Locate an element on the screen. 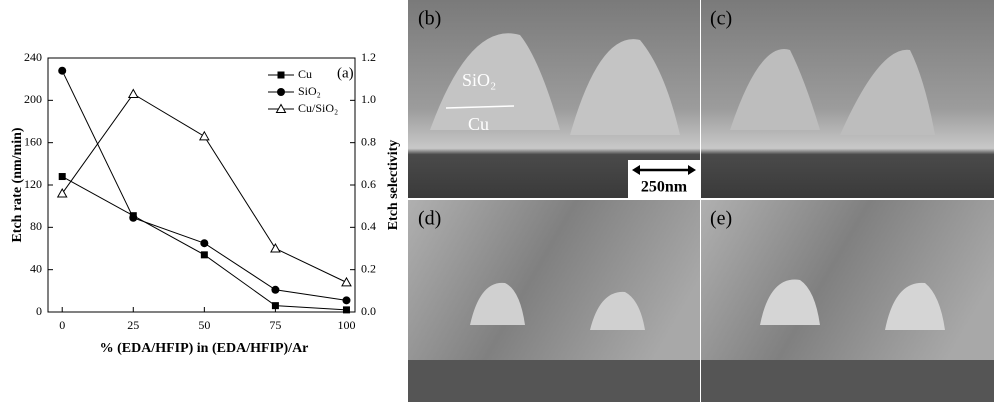 The height and width of the screenshot is (402, 994). x-tick-label: 50 is located at coordinates (204, 325).